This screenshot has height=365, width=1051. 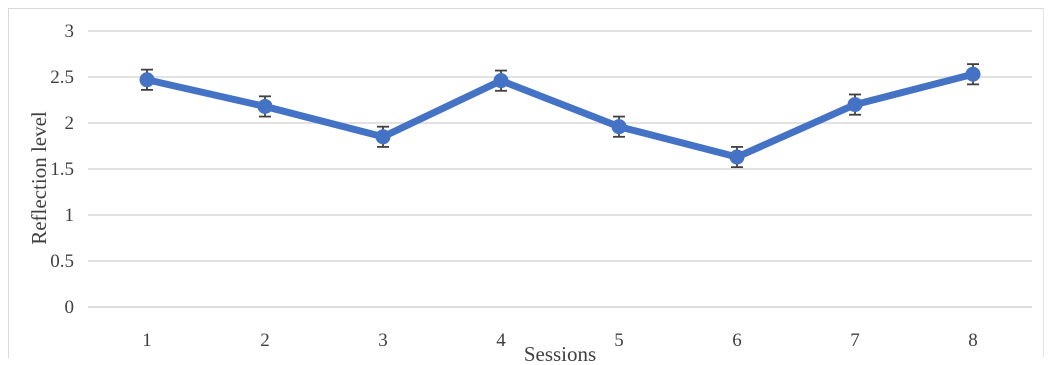 I want to click on y-tick-label: 2.5, so click(x=62, y=77).